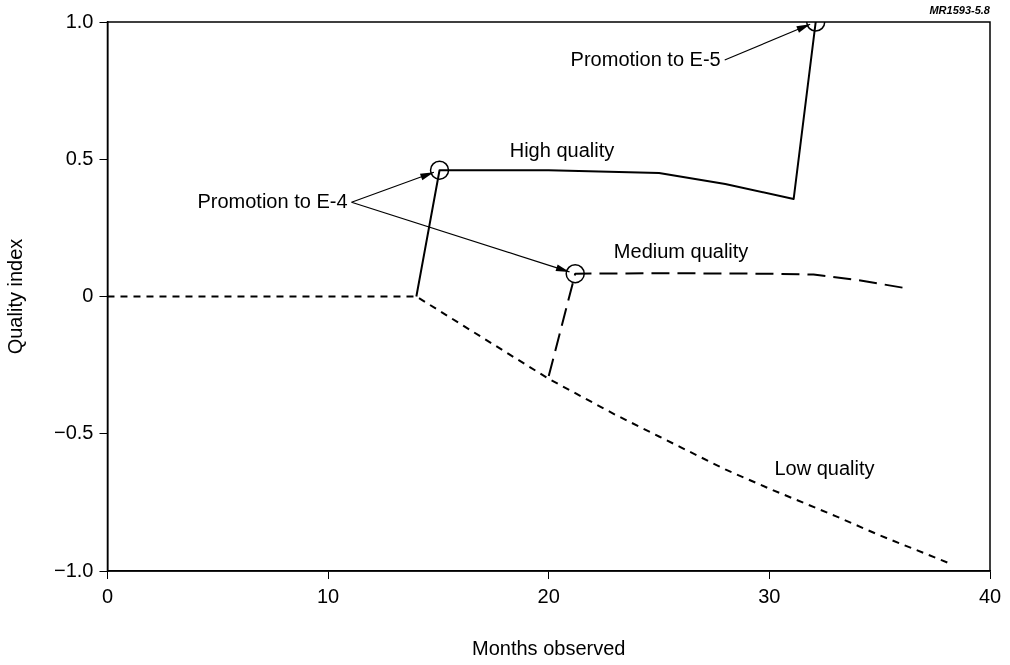  I want to click on text: MR1593-5.8, so click(960, 9).